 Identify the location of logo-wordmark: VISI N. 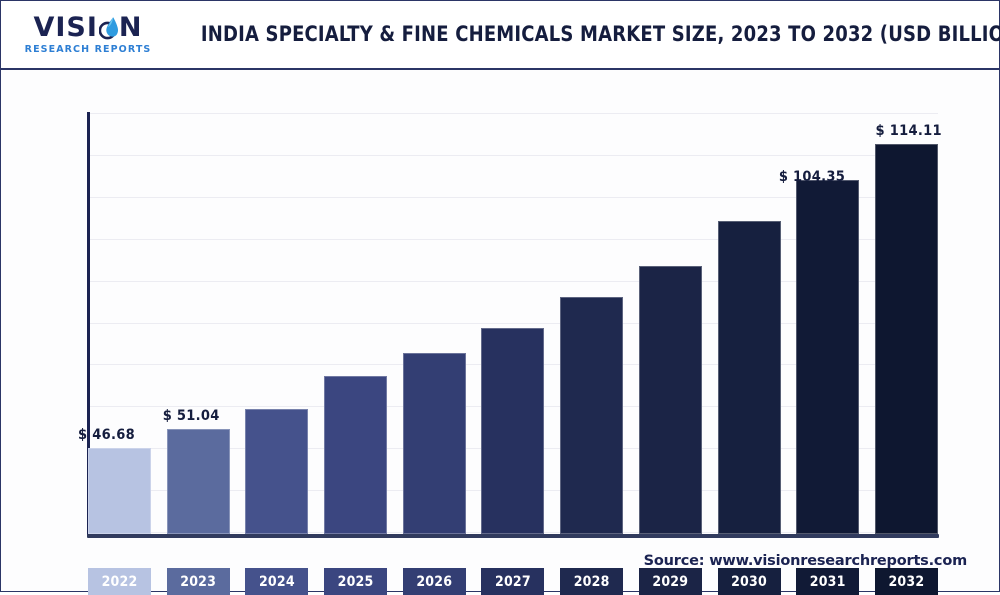
(87, 27).